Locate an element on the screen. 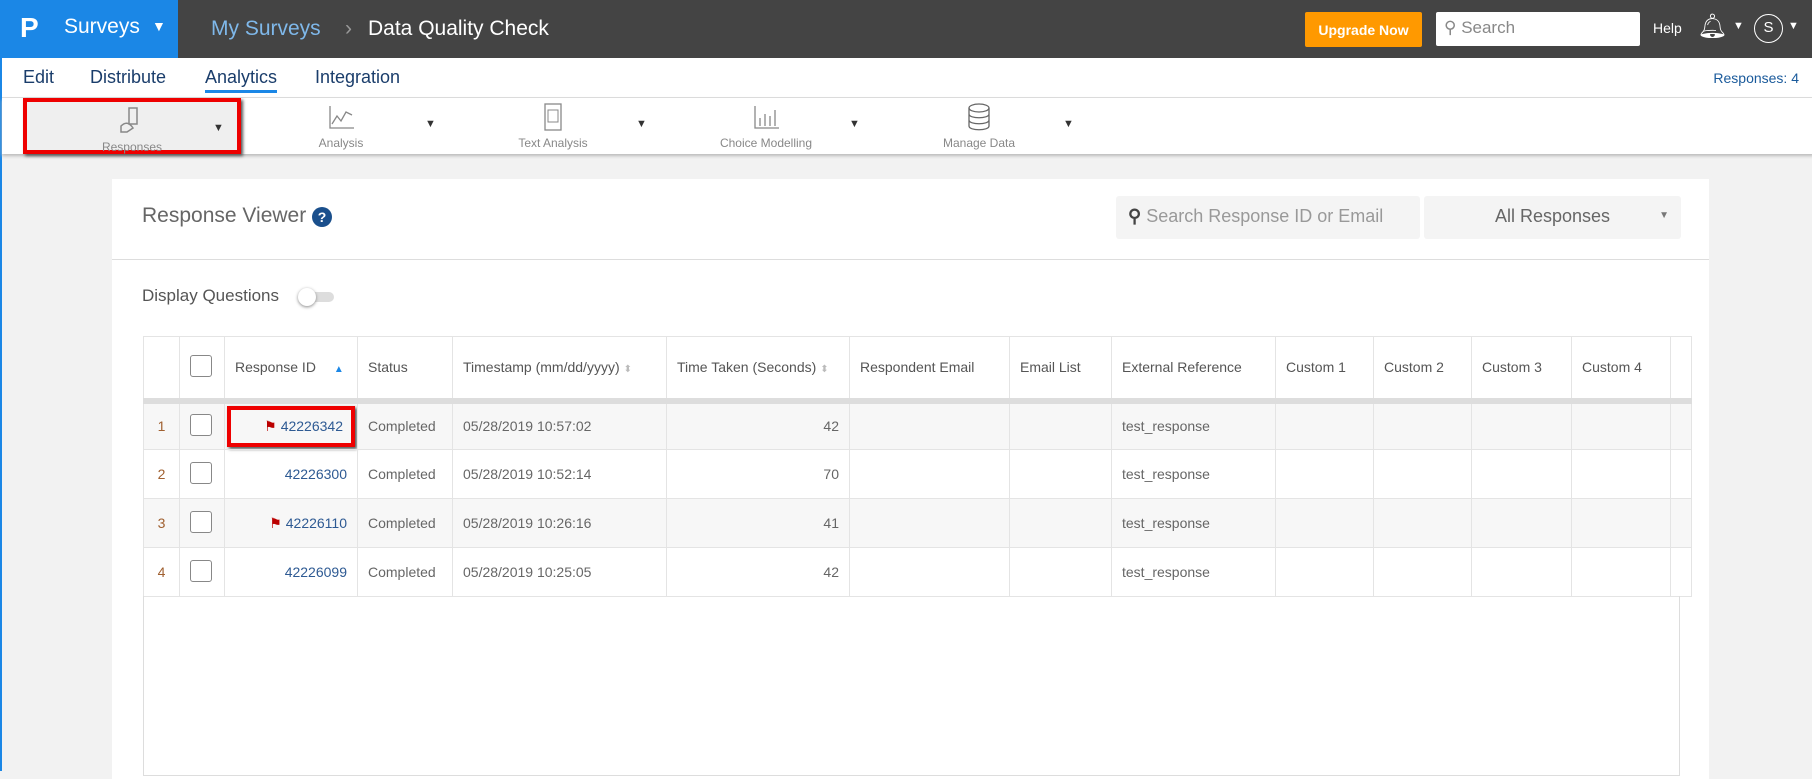  display-questions-label: Display Questions is located at coordinates (211, 295).